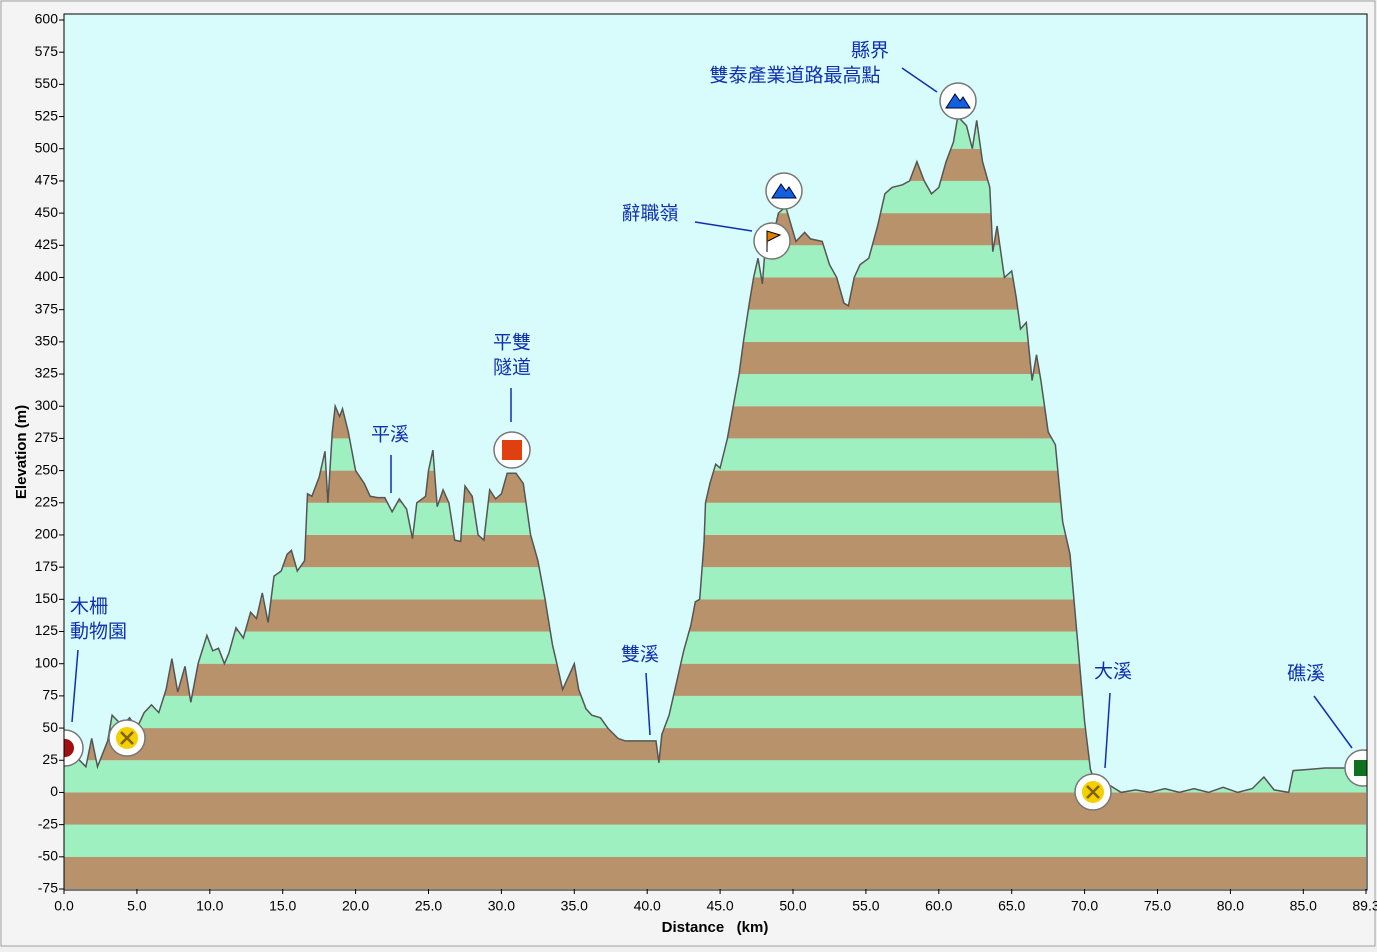 The width and height of the screenshot is (1377, 952). Describe the element at coordinates (649, 214) in the screenshot. I see `annotation-label: 辭職嶺` at that location.